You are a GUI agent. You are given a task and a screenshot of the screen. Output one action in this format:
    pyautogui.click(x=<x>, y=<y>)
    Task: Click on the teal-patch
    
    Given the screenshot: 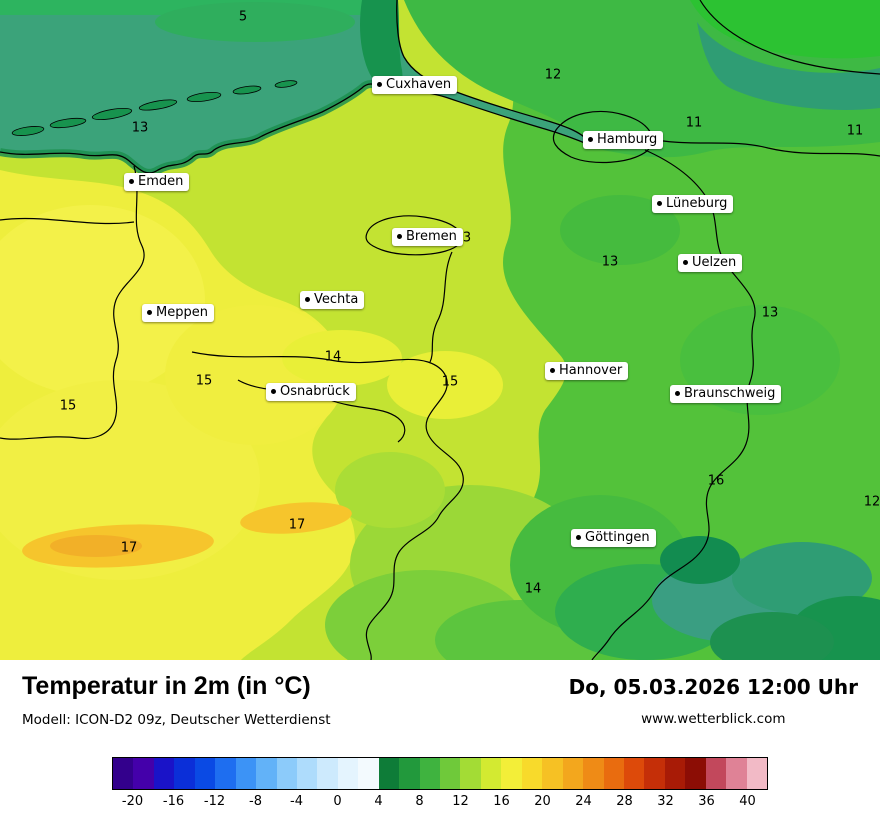 What is the action you would take?
    pyautogui.click(x=802, y=578)
    